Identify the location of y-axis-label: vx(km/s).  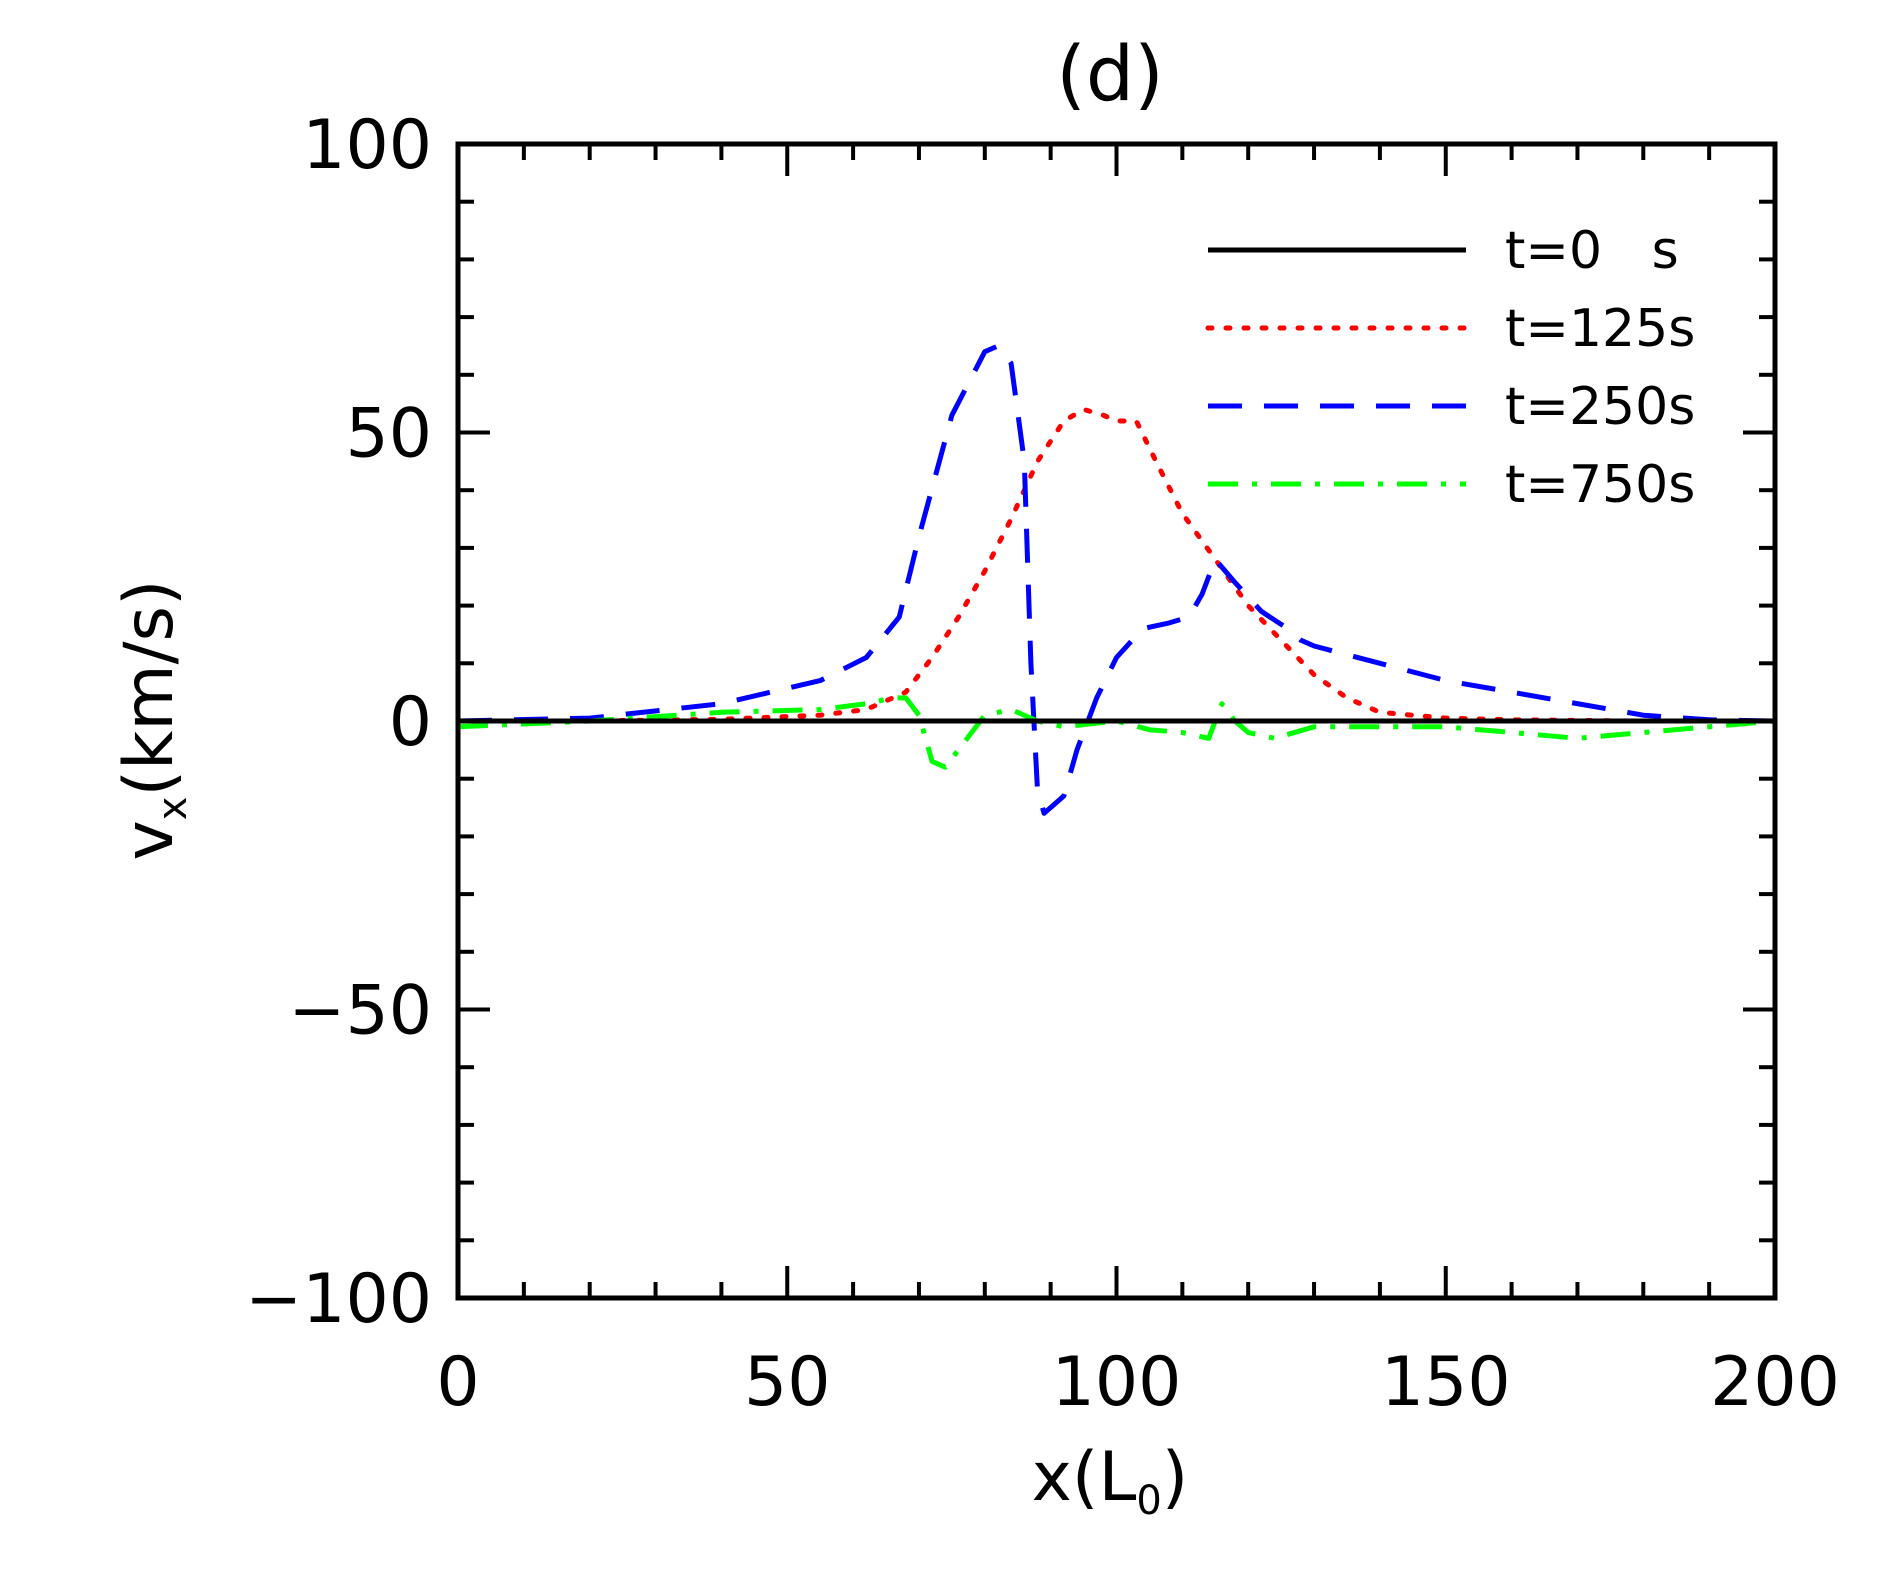
(153, 720).